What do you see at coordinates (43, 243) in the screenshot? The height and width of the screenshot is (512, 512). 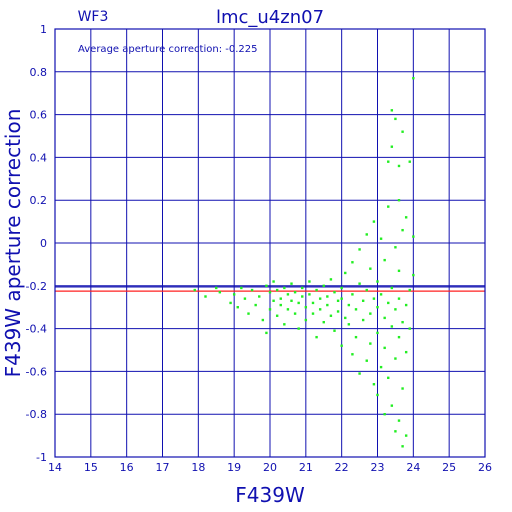 I see `y-tick-label: 0` at bounding box center [43, 243].